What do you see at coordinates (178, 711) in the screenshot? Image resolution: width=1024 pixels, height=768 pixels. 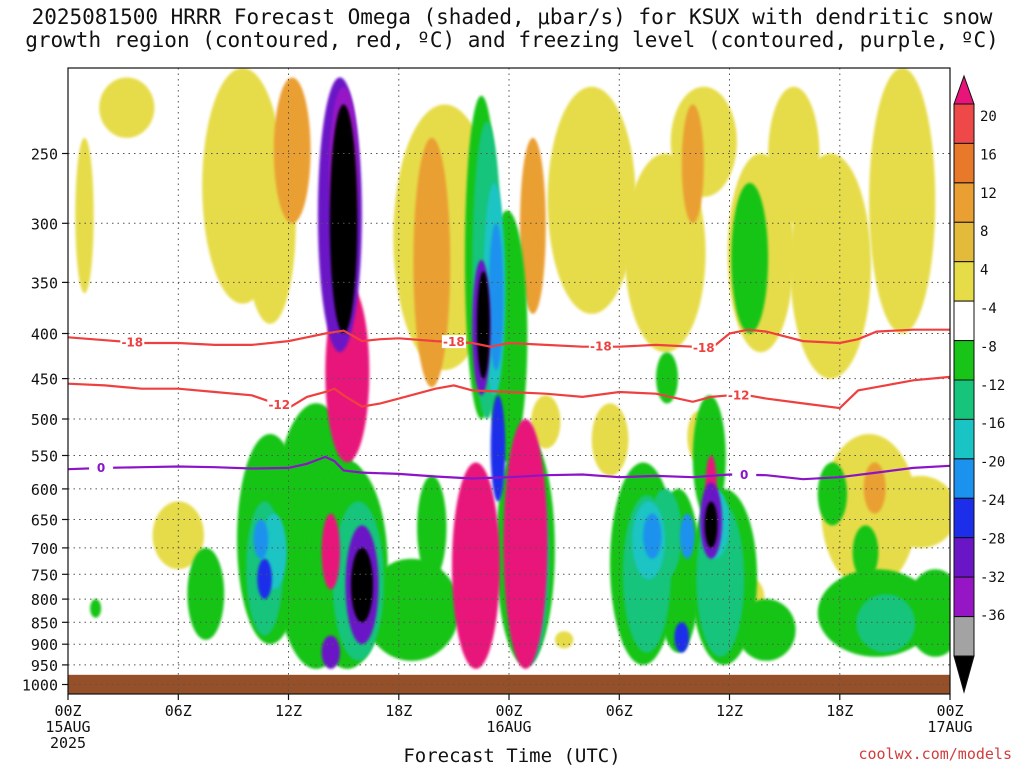 I see `x-tick-label-6-0: 06Z` at bounding box center [178, 711].